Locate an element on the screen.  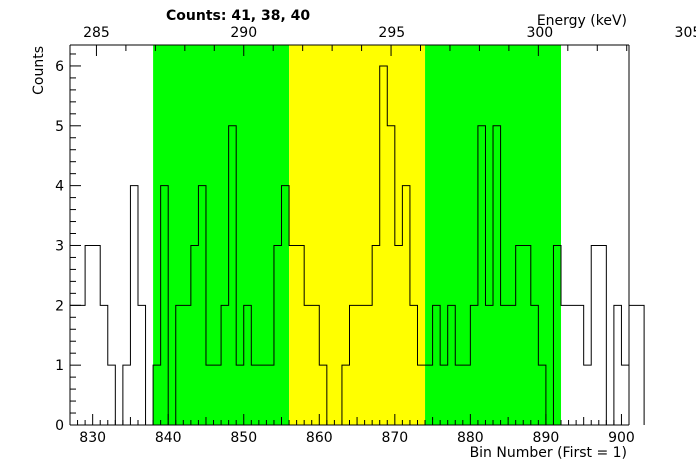
y-tick-label: 3 is located at coordinates (59, 246).